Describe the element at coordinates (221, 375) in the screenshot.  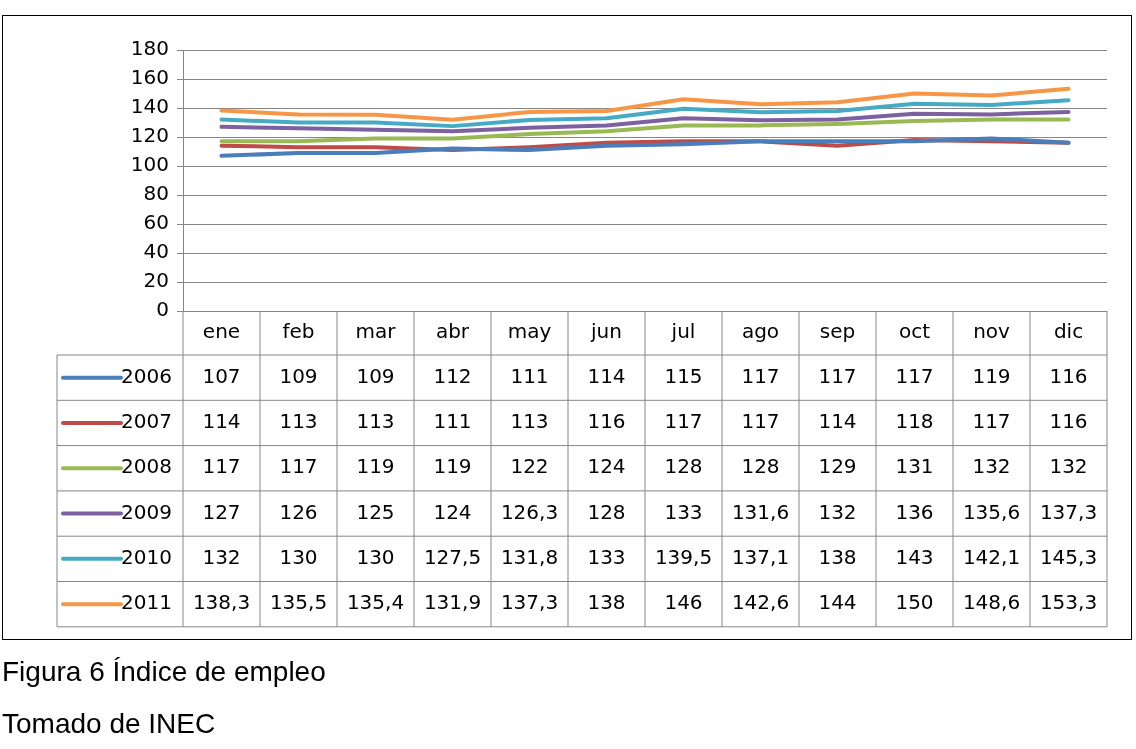
I see `data-label: 107` at that location.